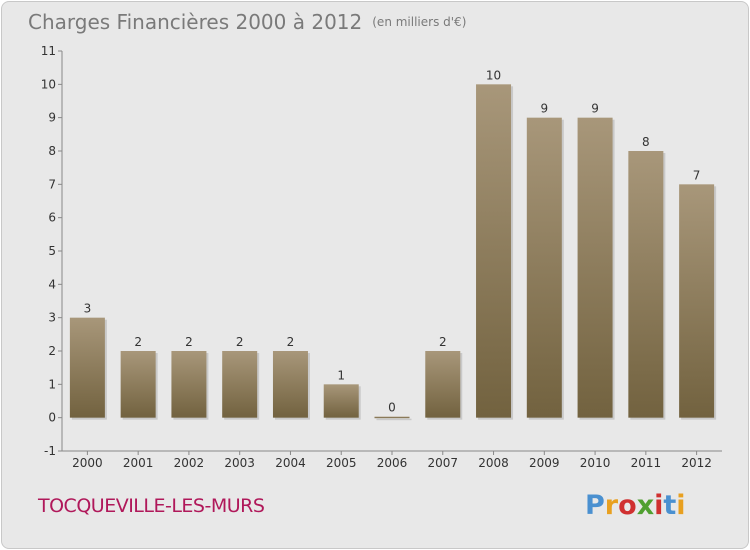 The image size is (750, 550). I want to click on logo-letter: o, so click(627, 505).